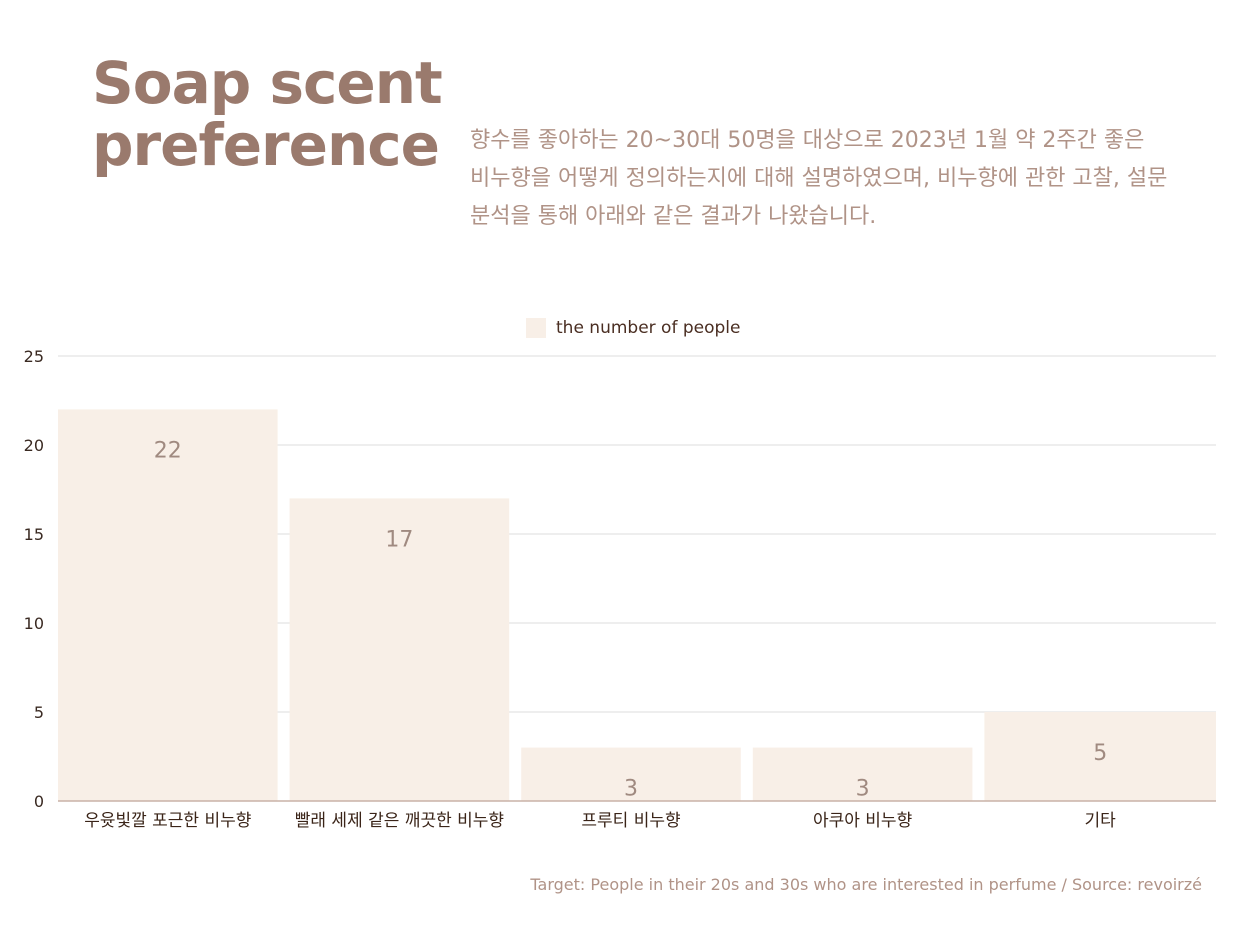 The height and width of the screenshot is (930, 1240). I want to click on y-tick-label: 15, so click(34, 534).